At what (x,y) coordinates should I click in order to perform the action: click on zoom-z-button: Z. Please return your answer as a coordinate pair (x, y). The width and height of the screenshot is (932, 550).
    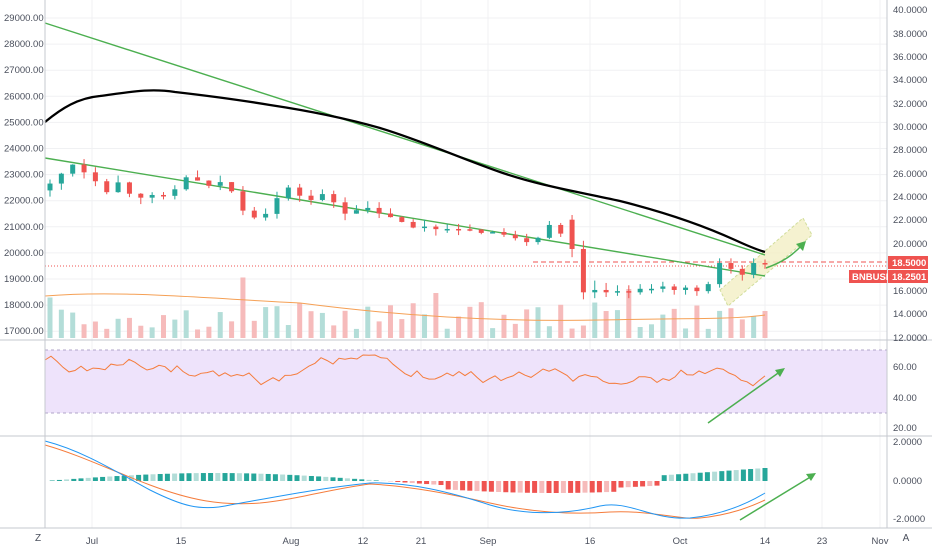
    Looking at the image, I should click on (38, 538).